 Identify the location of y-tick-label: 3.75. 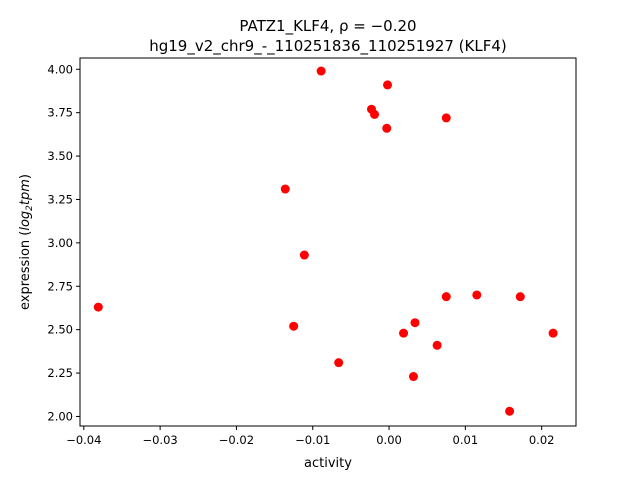
(60, 113).